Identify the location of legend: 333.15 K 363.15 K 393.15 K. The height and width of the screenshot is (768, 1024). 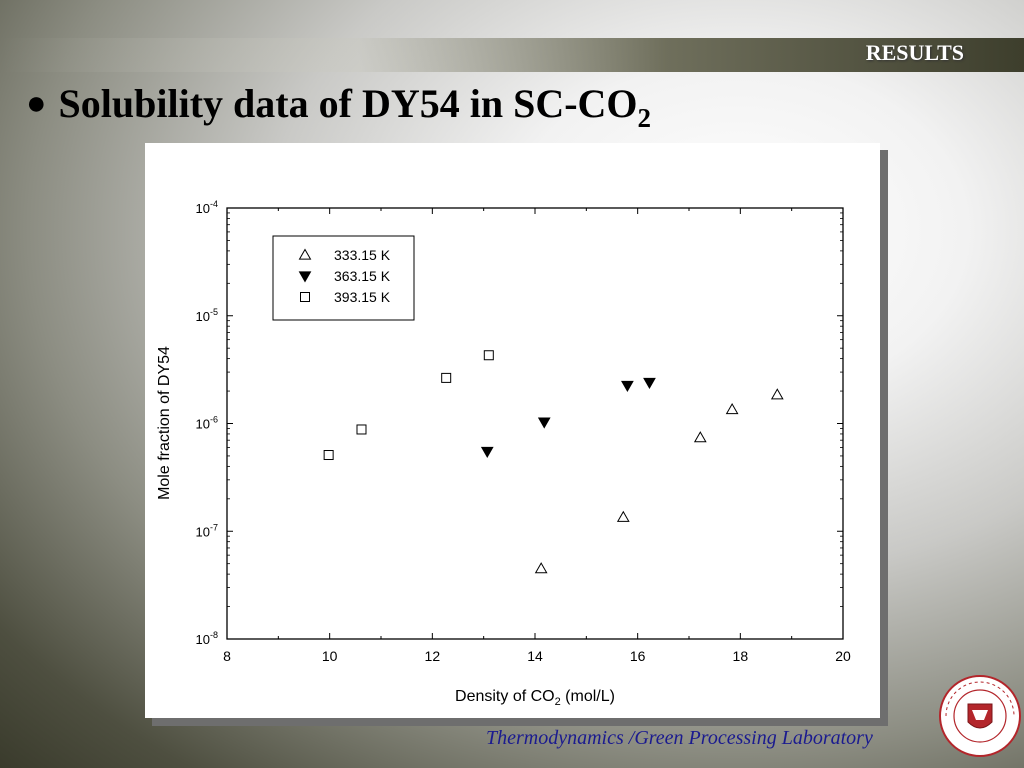
(343, 278).